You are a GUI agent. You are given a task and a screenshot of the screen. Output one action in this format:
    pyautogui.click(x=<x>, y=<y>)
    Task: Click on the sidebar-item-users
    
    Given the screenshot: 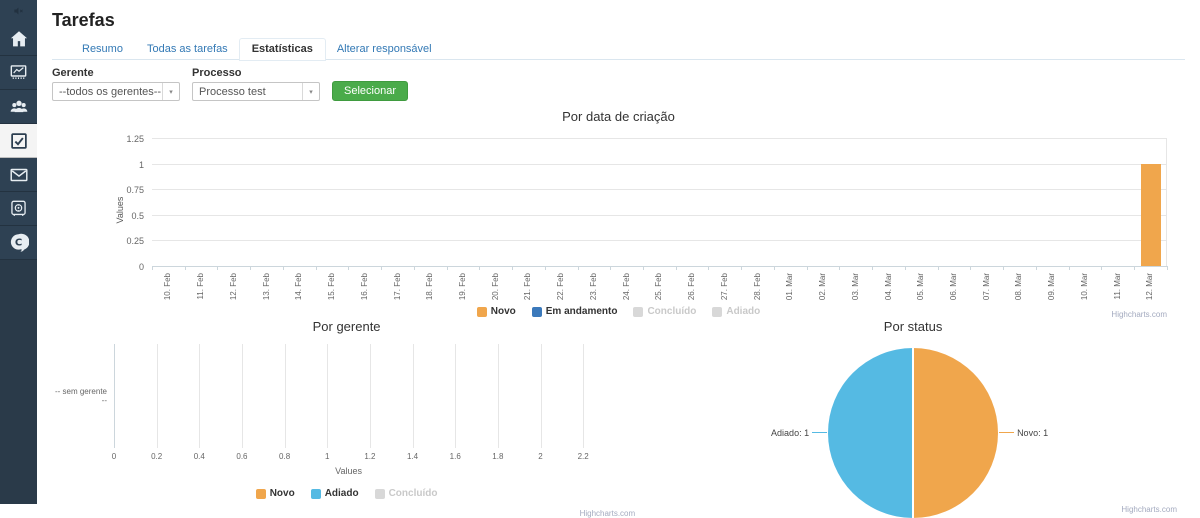 What is the action you would take?
    pyautogui.click(x=18, y=107)
    